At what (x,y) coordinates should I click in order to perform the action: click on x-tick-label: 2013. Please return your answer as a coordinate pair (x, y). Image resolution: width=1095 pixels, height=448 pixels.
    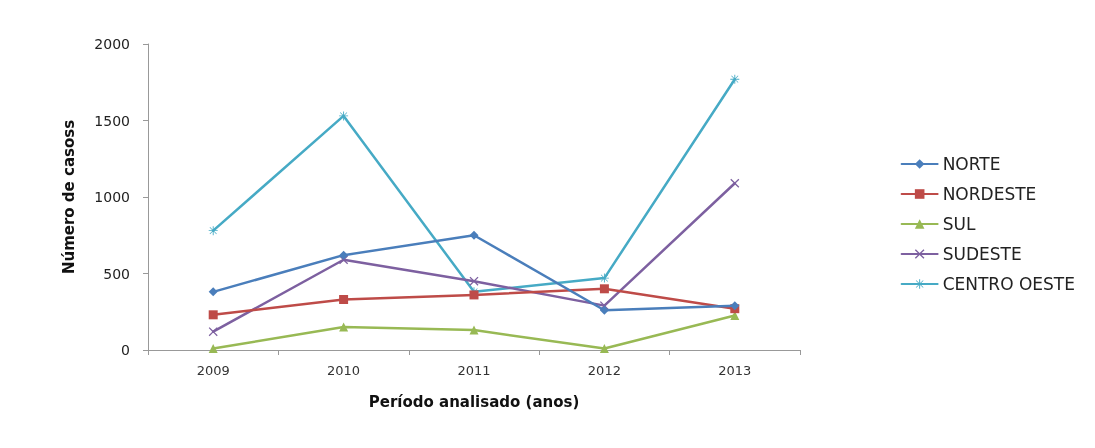
    Looking at the image, I should click on (735, 370).